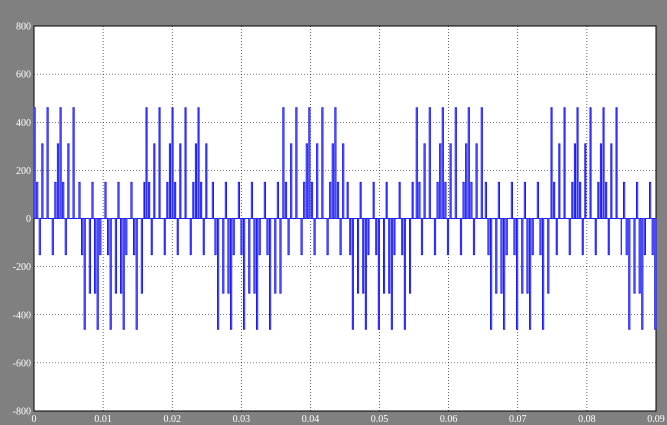 The height and width of the screenshot is (425, 667). Describe the element at coordinates (242, 419) in the screenshot. I see `x-tick-label: 0.03` at that location.